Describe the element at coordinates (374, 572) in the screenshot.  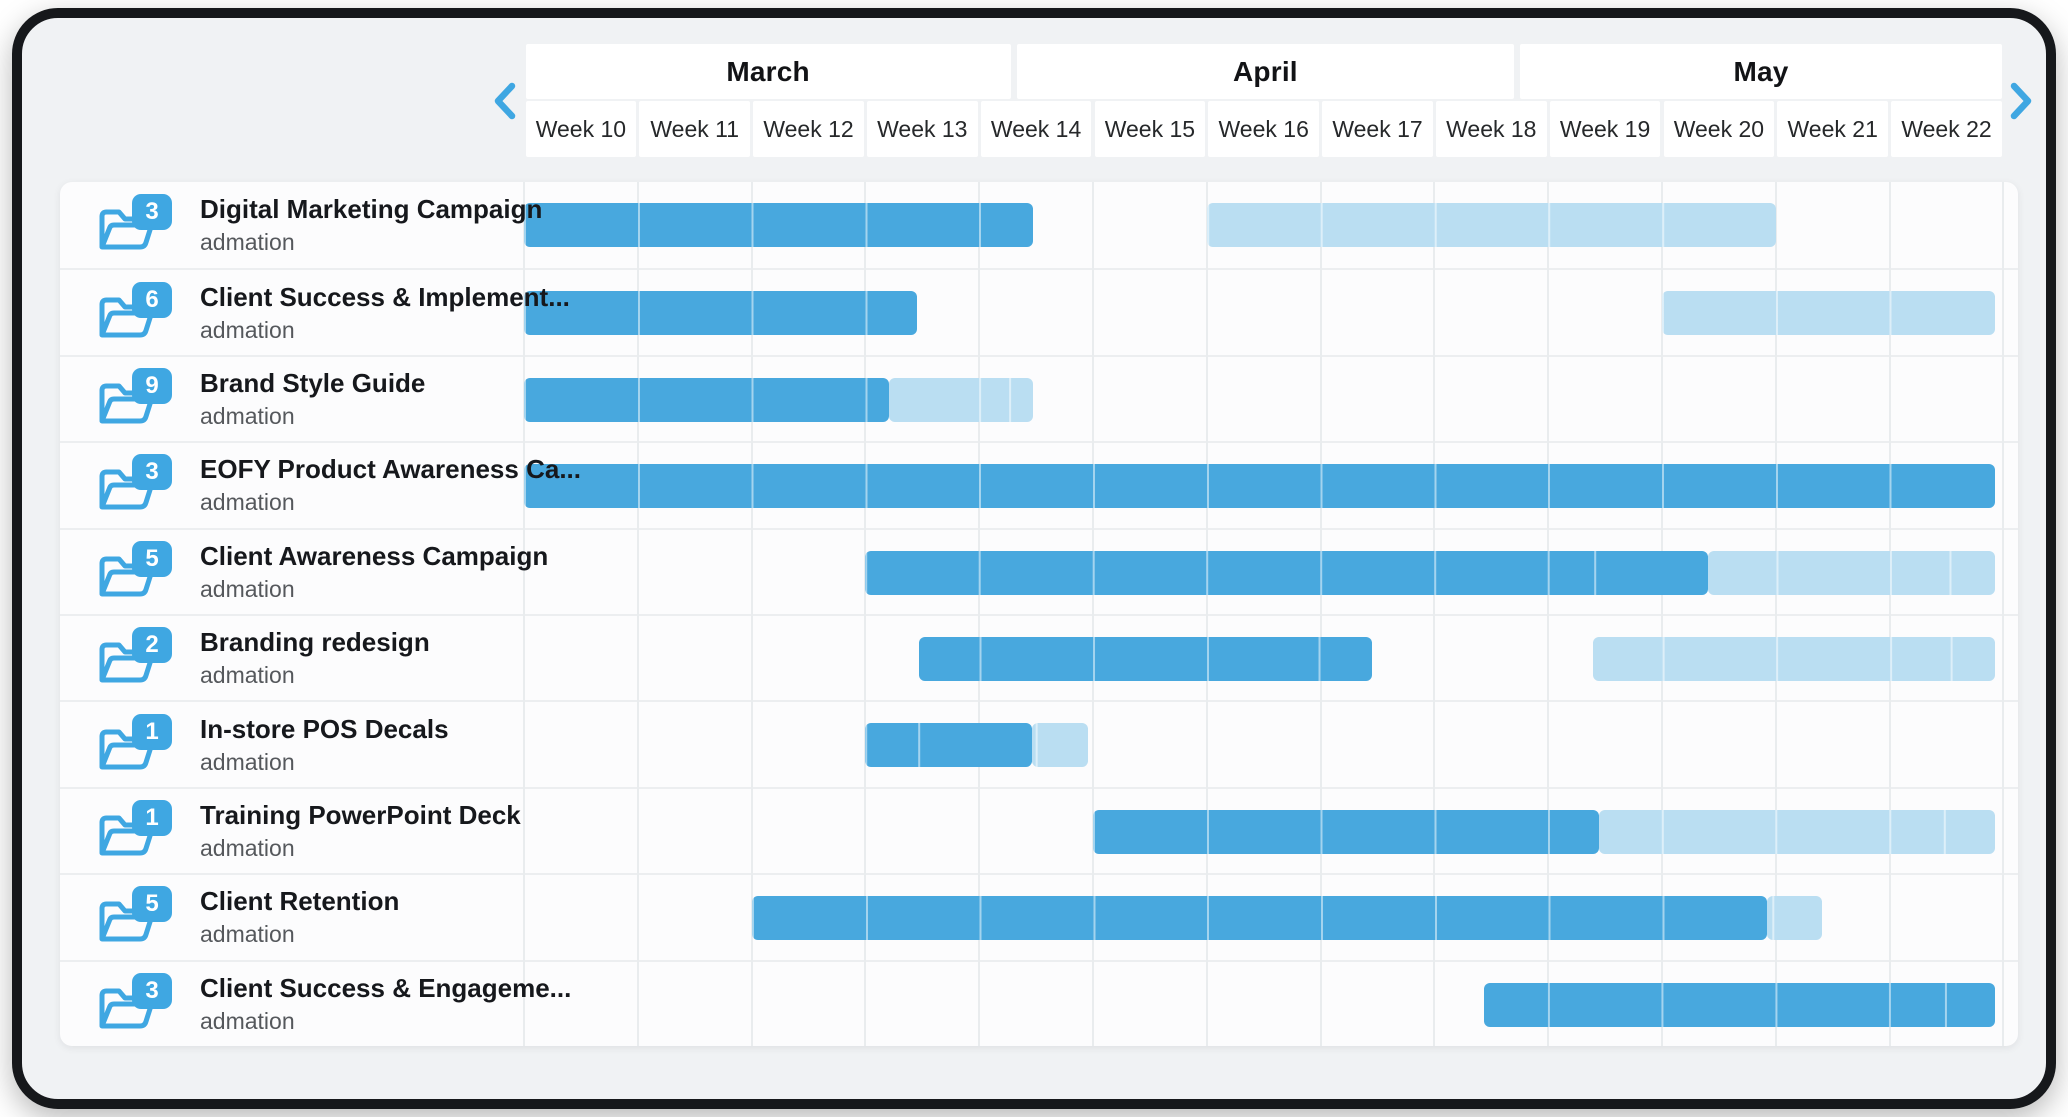
I see `project-labels: Client Awareness Campaign admation` at that location.